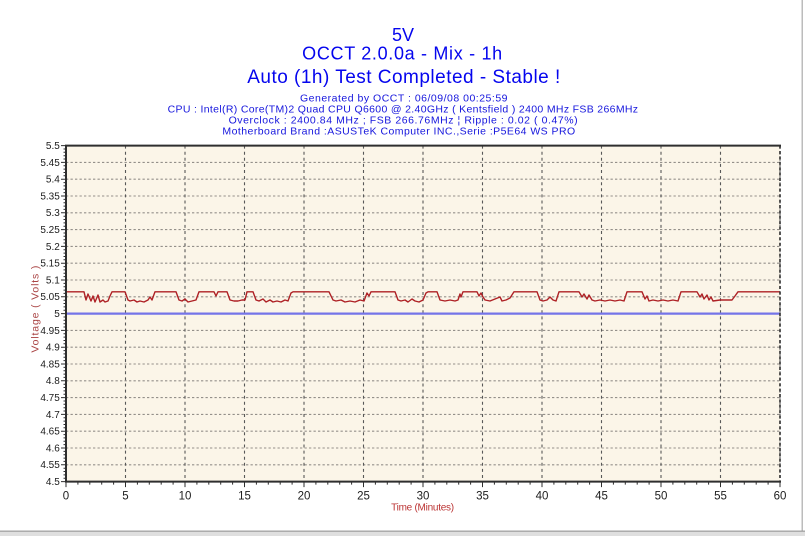  What do you see at coordinates (244, 497) in the screenshot?
I see `svg-text: 15` at bounding box center [244, 497].